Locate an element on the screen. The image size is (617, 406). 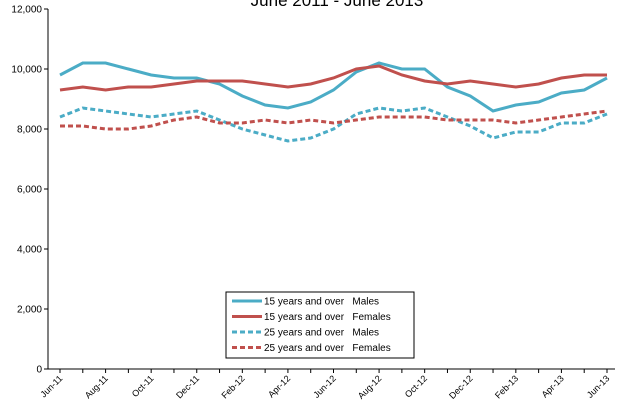
x-tick-label: Oct-12 is located at coordinates (416, 386).